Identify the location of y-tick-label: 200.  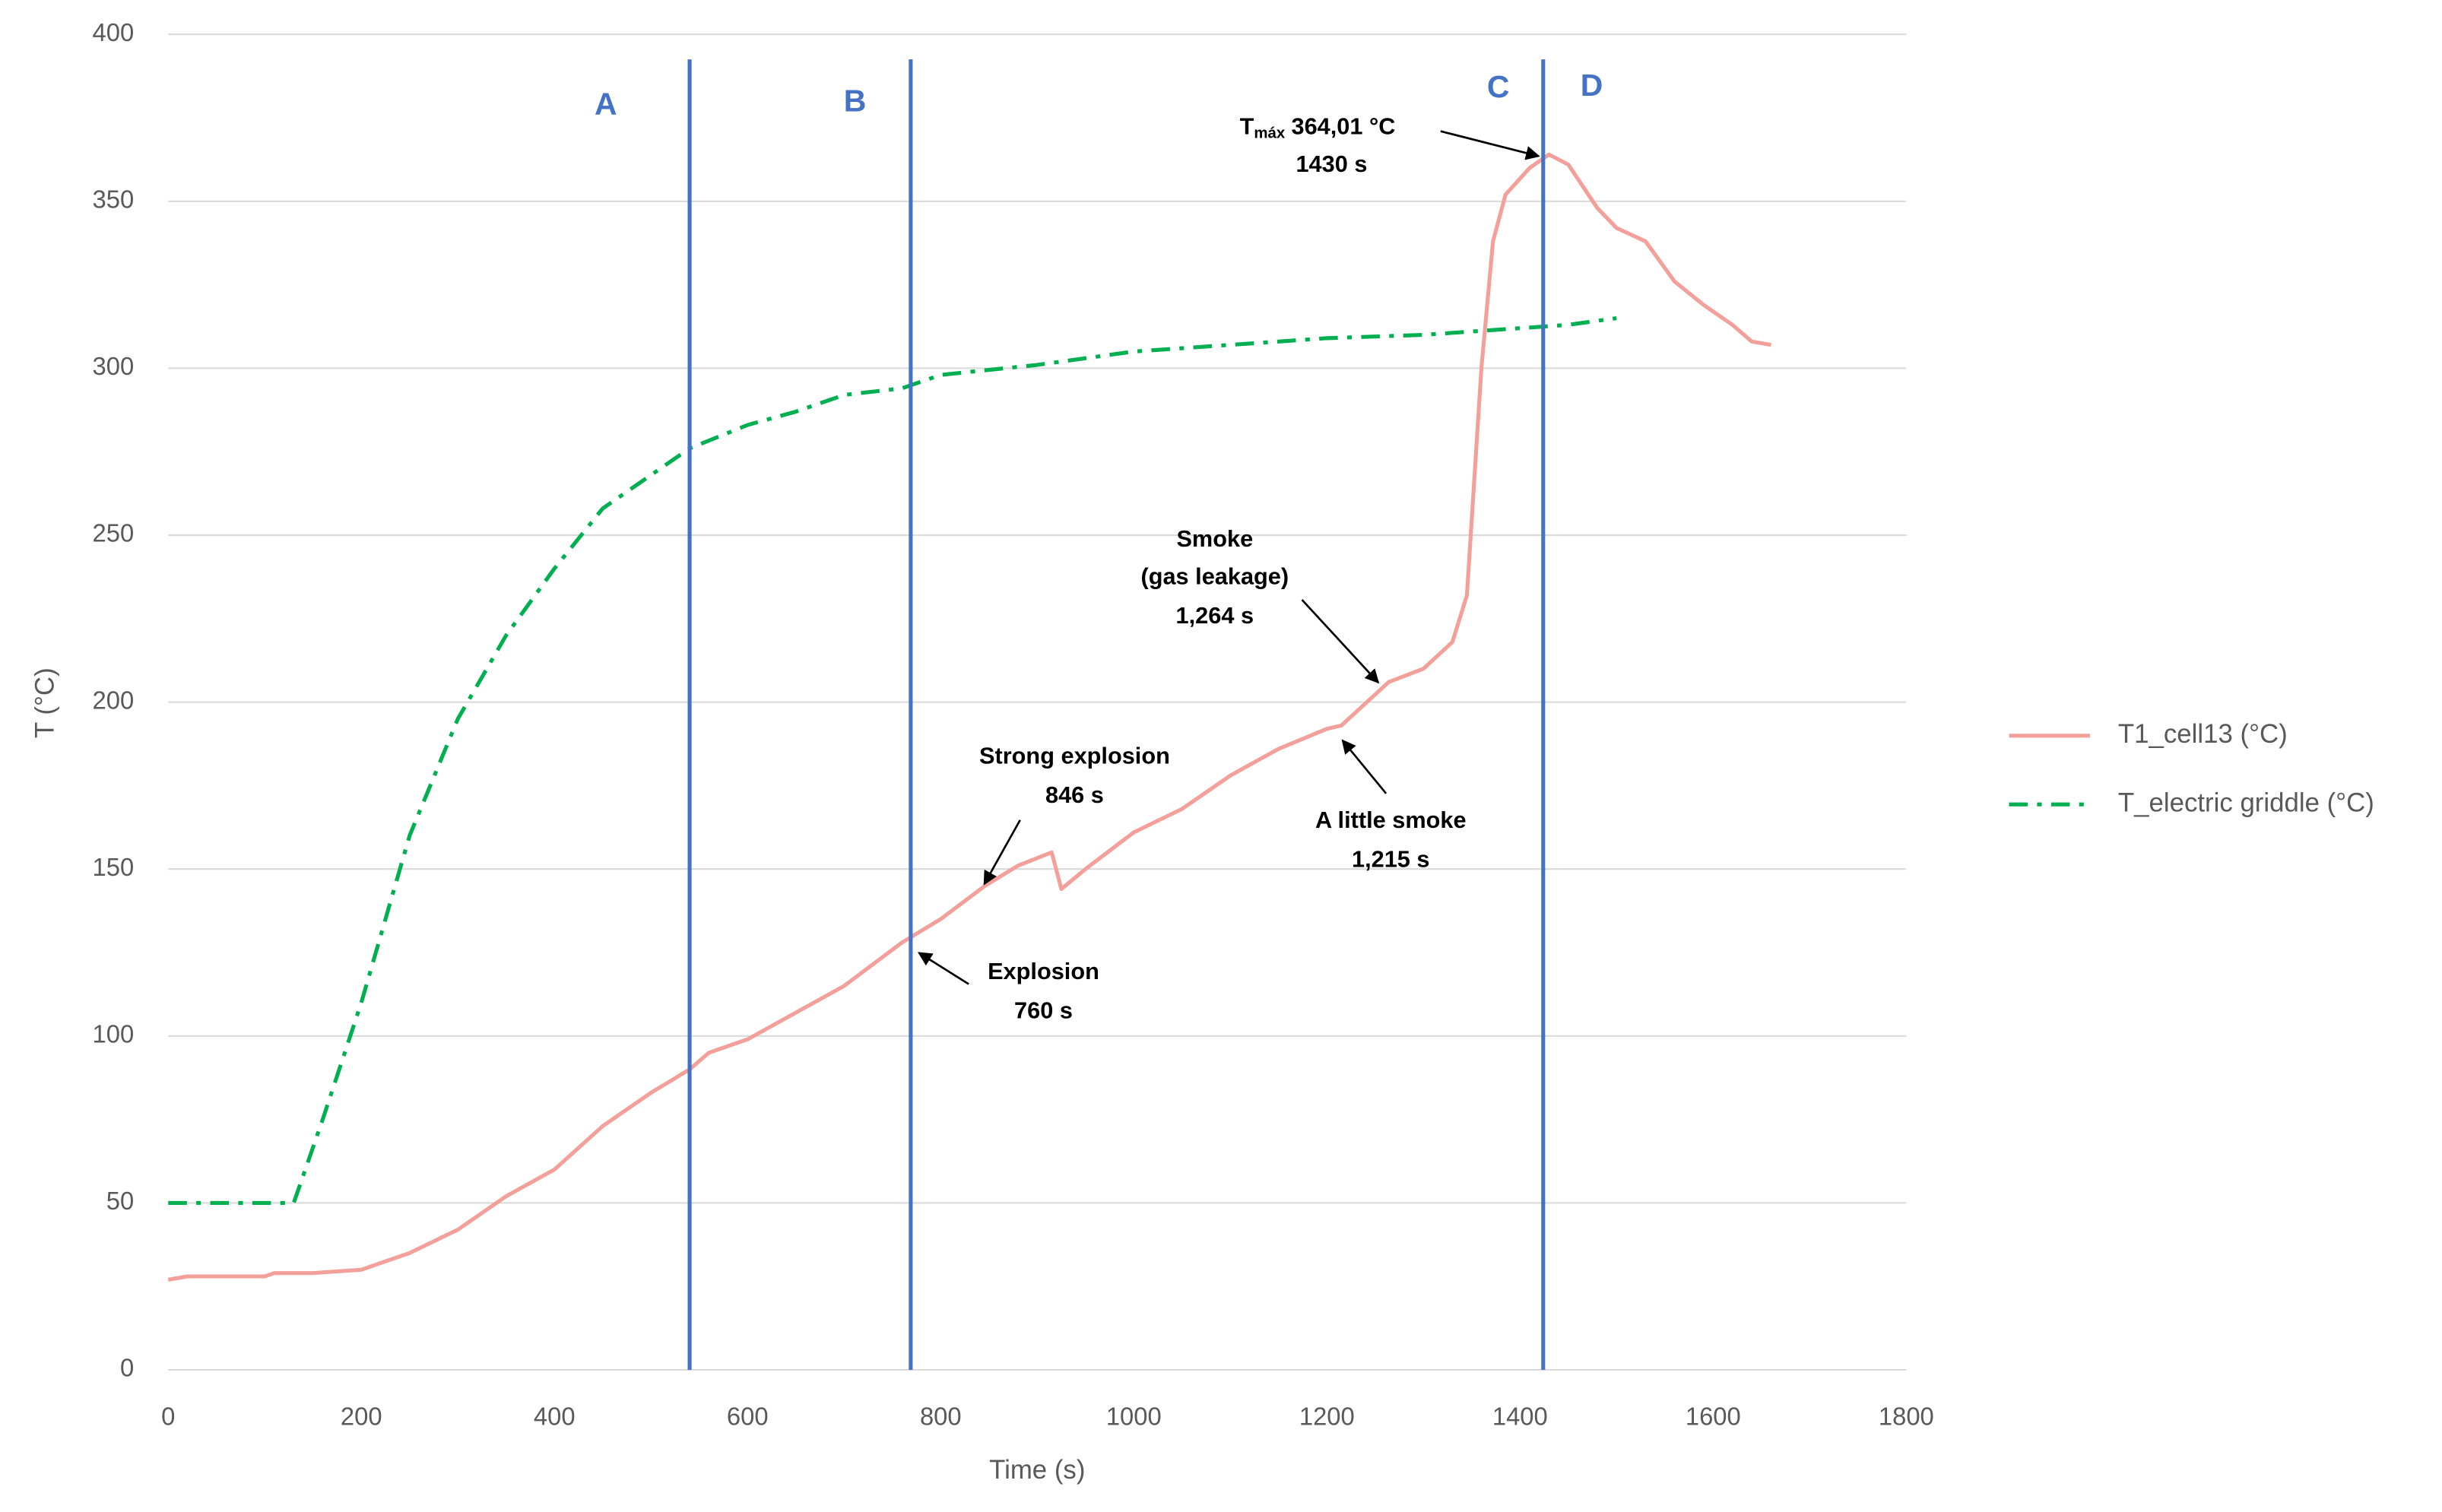
(114, 700).